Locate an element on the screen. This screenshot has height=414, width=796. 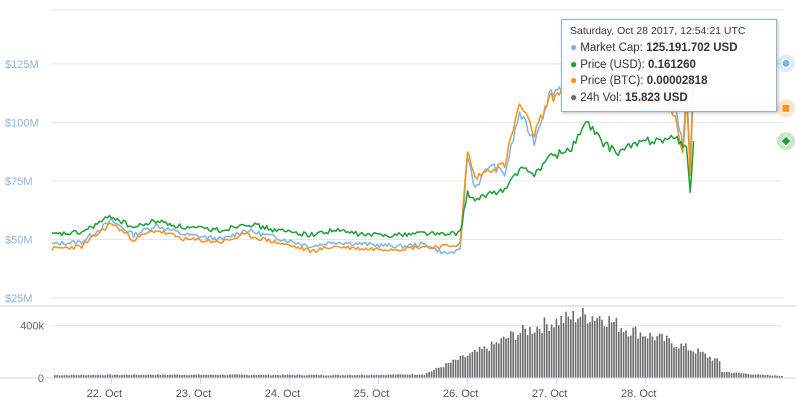
price-usd-marker is located at coordinates (786, 141).